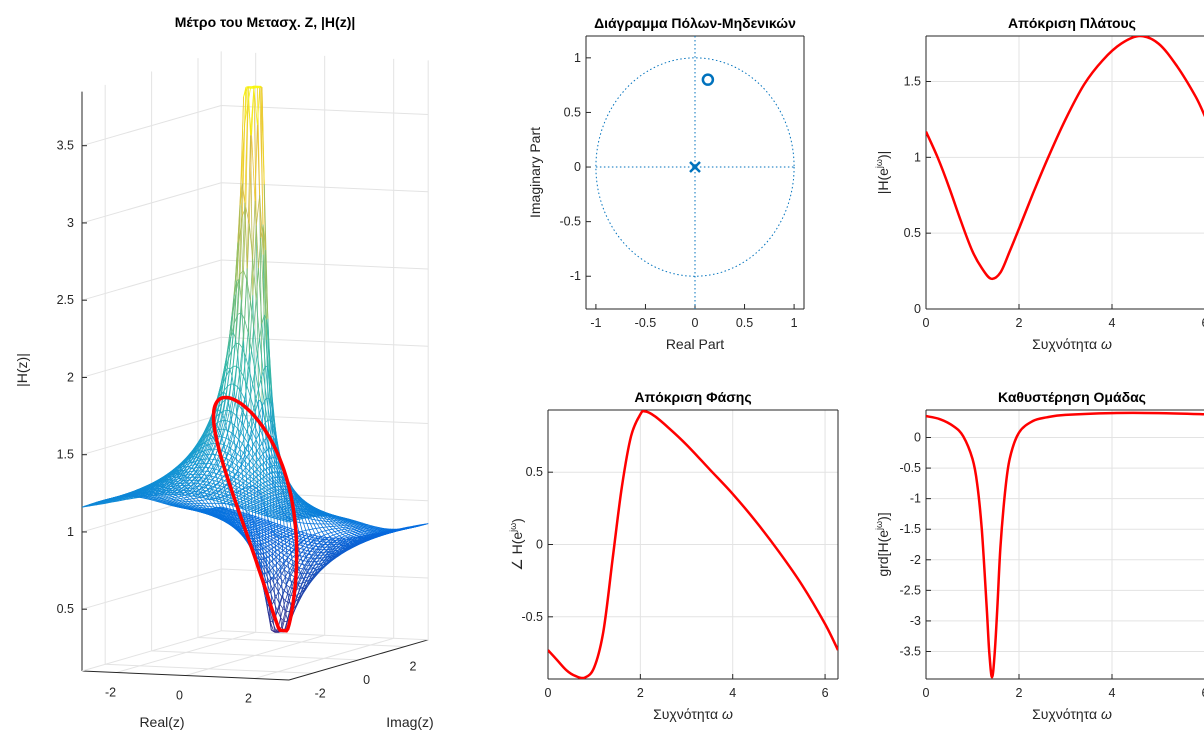 Image resolution: width=1204 pixels, height=733 pixels. Describe the element at coordinates (794, 323) in the screenshot. I see `x-tick-label: 1` at that location.